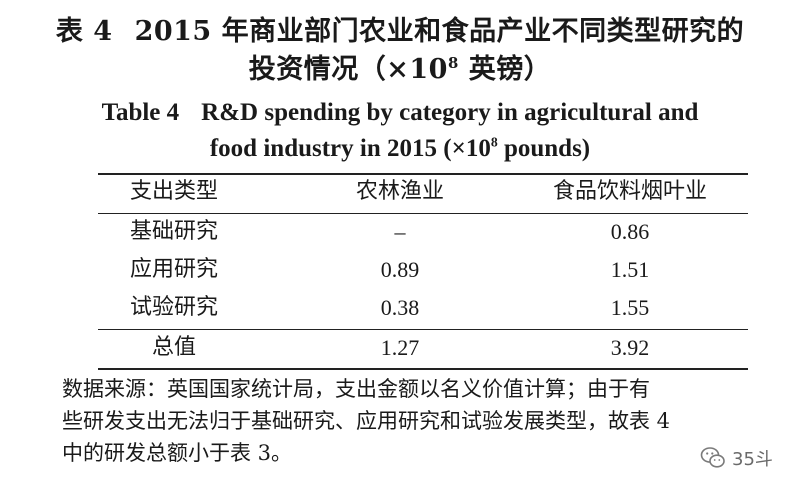 This screenshot has width=800, height=486. Describe the element at coordinates (453, 63) in the screenshot. I see `title-cn-exponent: 8` at that location.